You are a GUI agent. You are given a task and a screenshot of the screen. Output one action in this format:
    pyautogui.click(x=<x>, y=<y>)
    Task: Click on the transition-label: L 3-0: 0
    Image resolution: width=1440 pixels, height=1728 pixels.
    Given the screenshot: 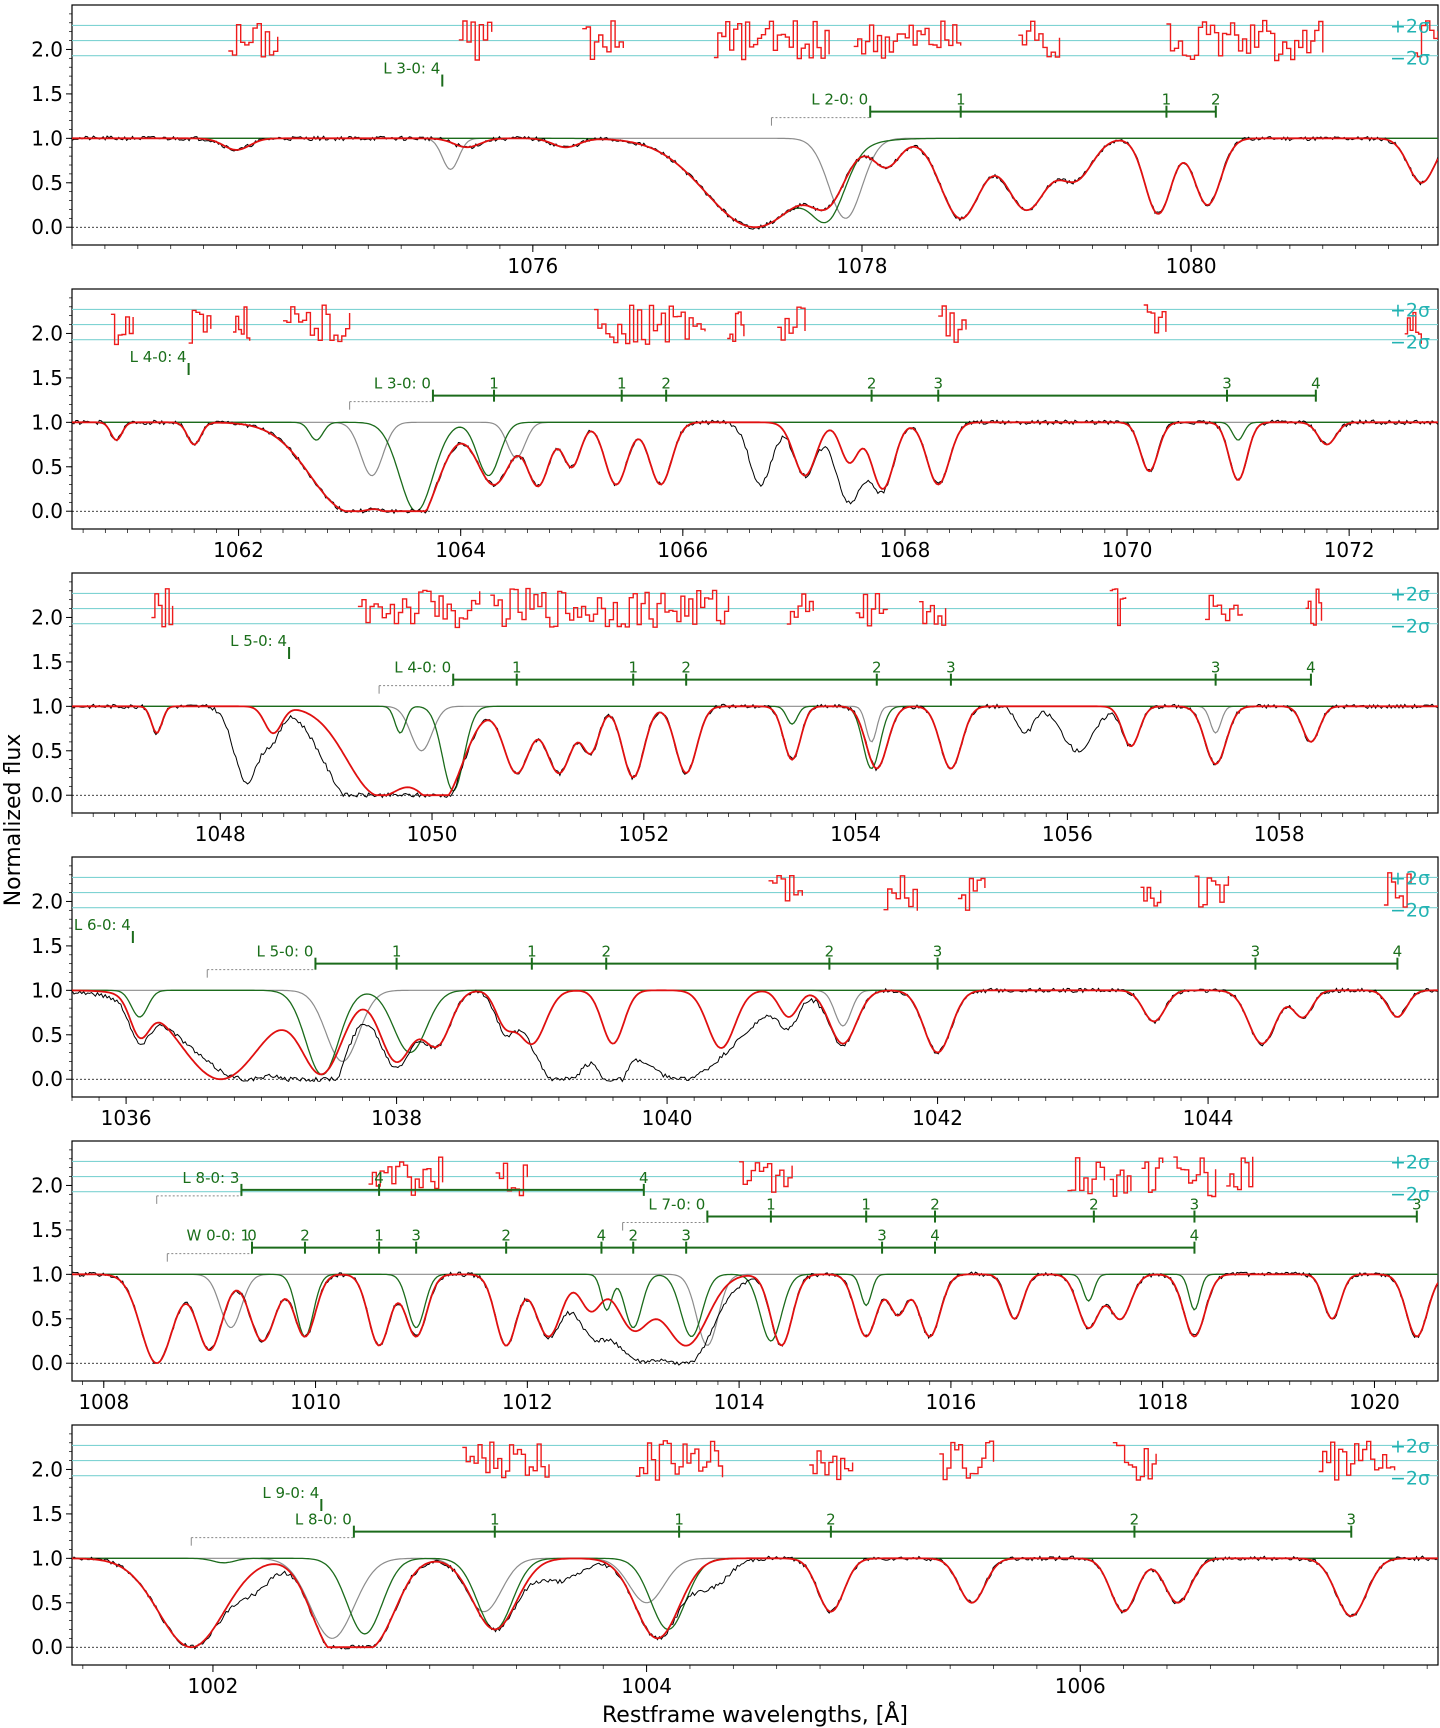 What is the action you would take?
    pyautogui.click(x=402, y=384)
    